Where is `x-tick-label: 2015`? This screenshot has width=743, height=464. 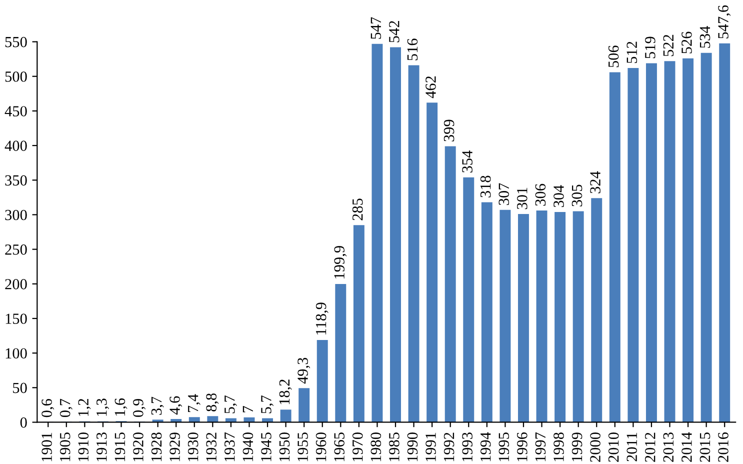
x-tick-label: 2015 is located at coordinates (705, 447).